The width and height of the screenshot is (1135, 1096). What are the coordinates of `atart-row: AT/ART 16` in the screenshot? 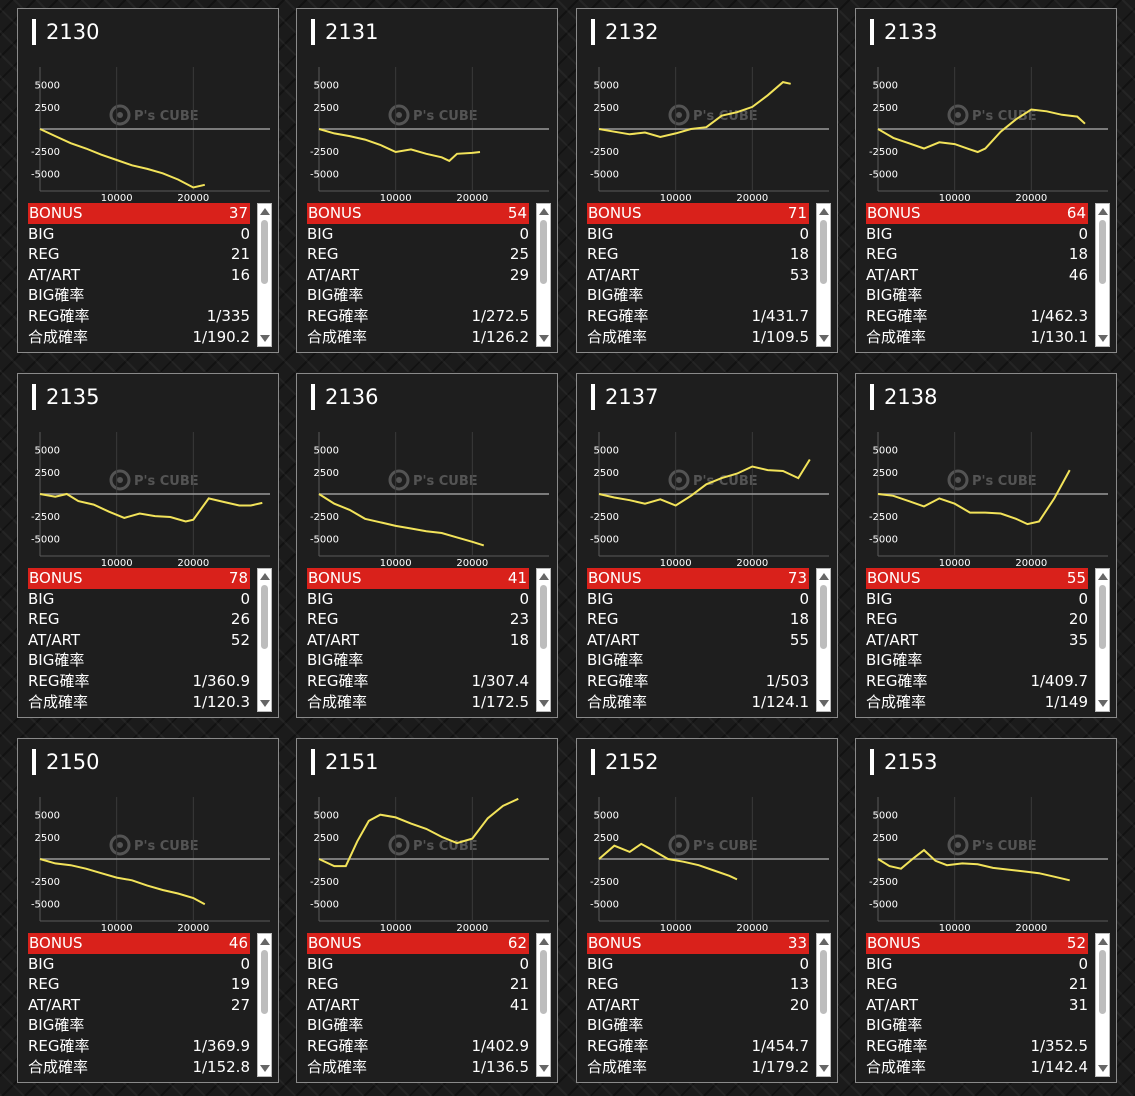 It's located at (139, 275).